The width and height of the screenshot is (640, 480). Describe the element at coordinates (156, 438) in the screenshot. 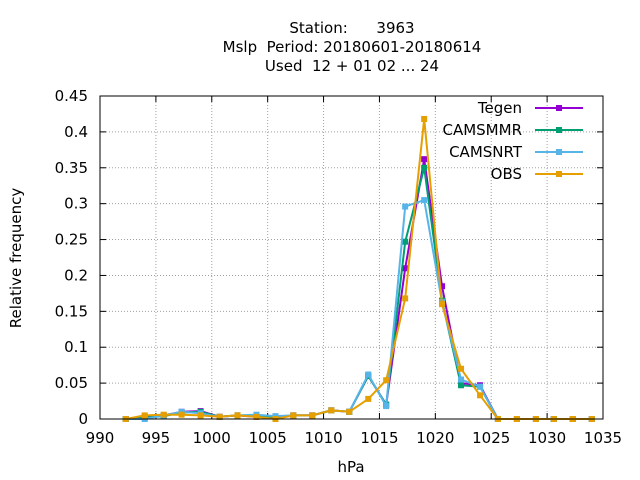

I see `x-tick-label: 995` at that location.